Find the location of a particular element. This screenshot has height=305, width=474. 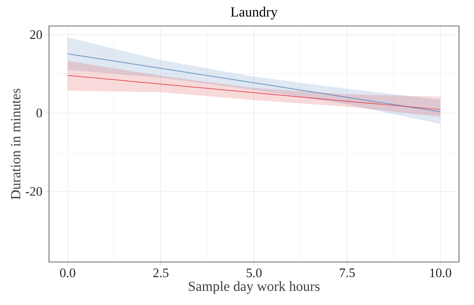

x-tick-label: 5.0 is located at coordinates (254, 273).